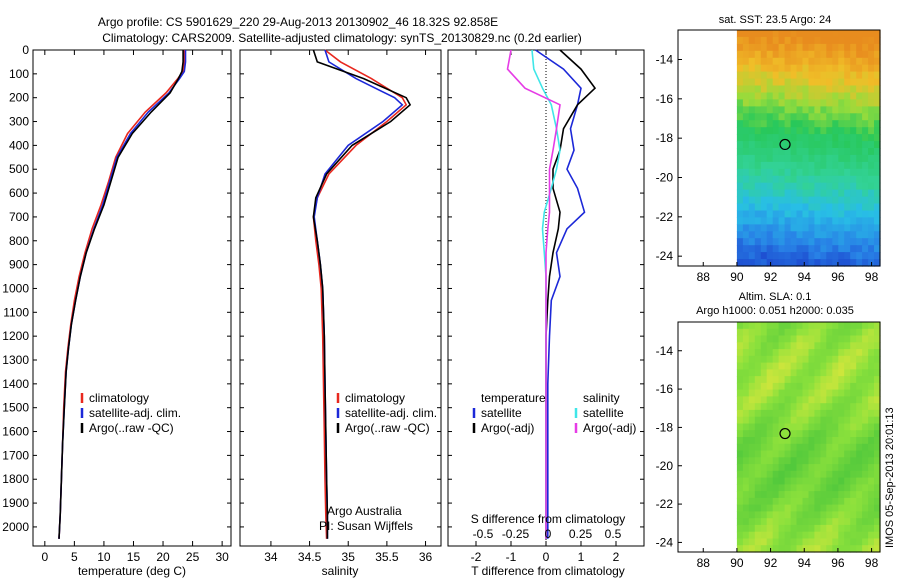 This screenshot has width=900, height=580. Describe the element at coordinates (15, 288) in the screenshot. I see `y-tick-label: 1000` at that location.